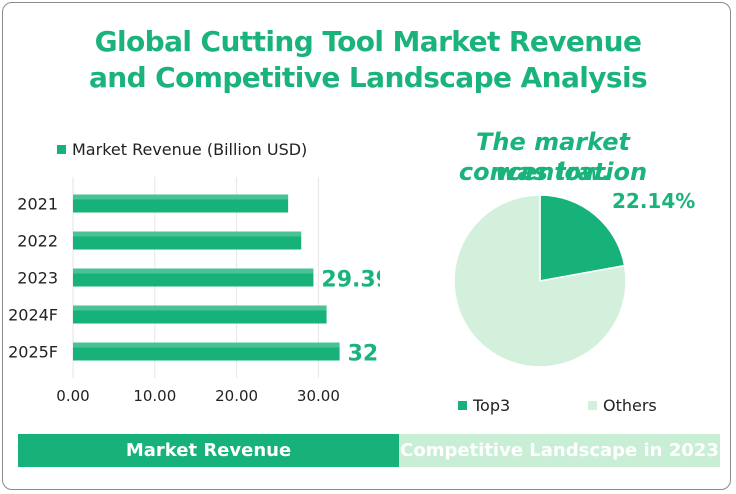 The image size is (736, 494). Describe the element at coordinates (553, 157) in the screenshot. I see `headline-line-1: The market concentration` at that location.